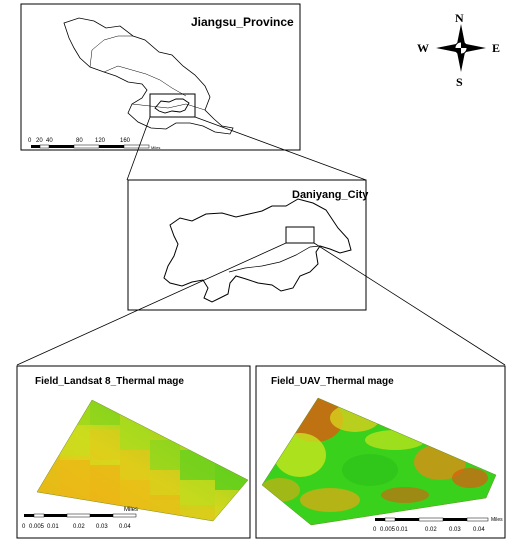 This screenshot has height=550, width=517. I want to click on city-outline, so click(257, 250).